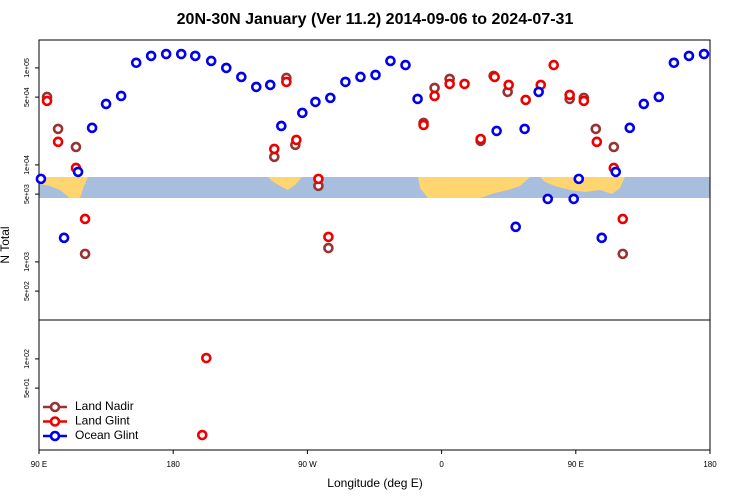 The image size is (750, 500). I want to click on y-tick-label: 1e+05, so click(27, 68).